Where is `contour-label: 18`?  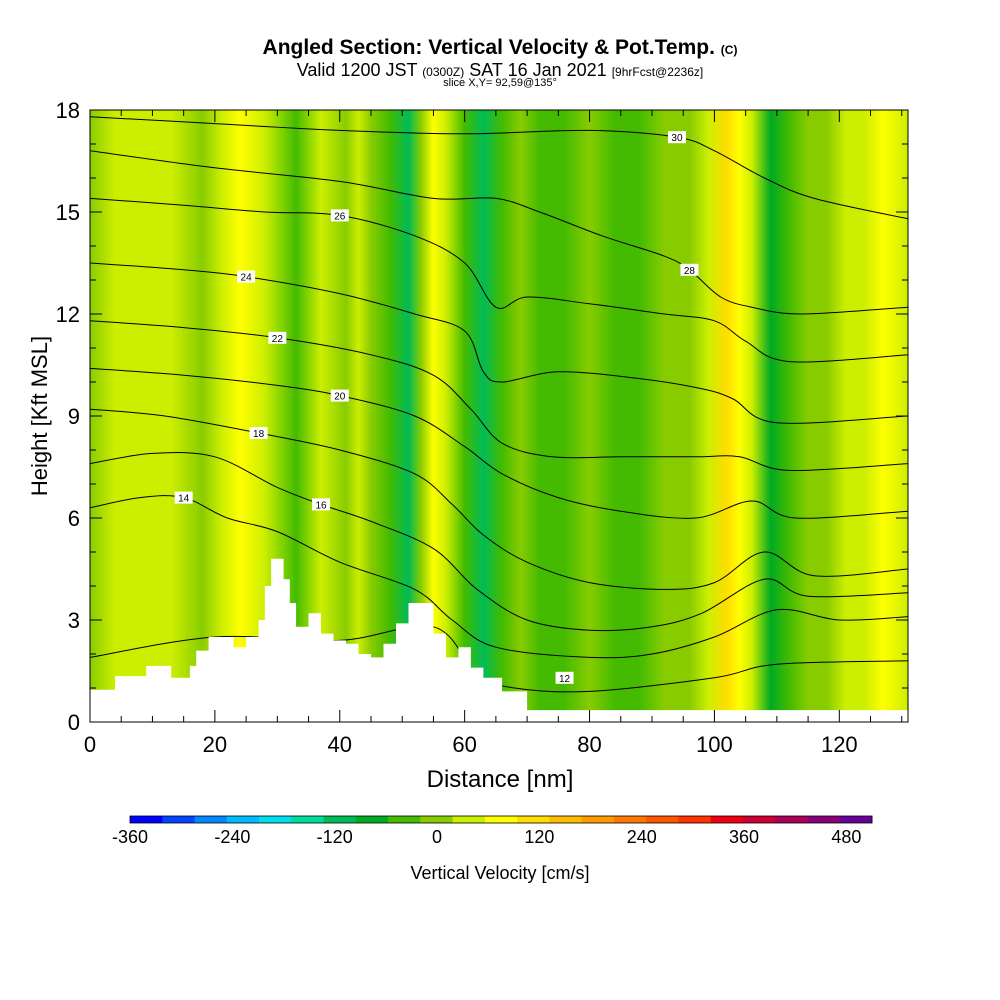
contour-label: 18 is located at coordinates (259, 434).